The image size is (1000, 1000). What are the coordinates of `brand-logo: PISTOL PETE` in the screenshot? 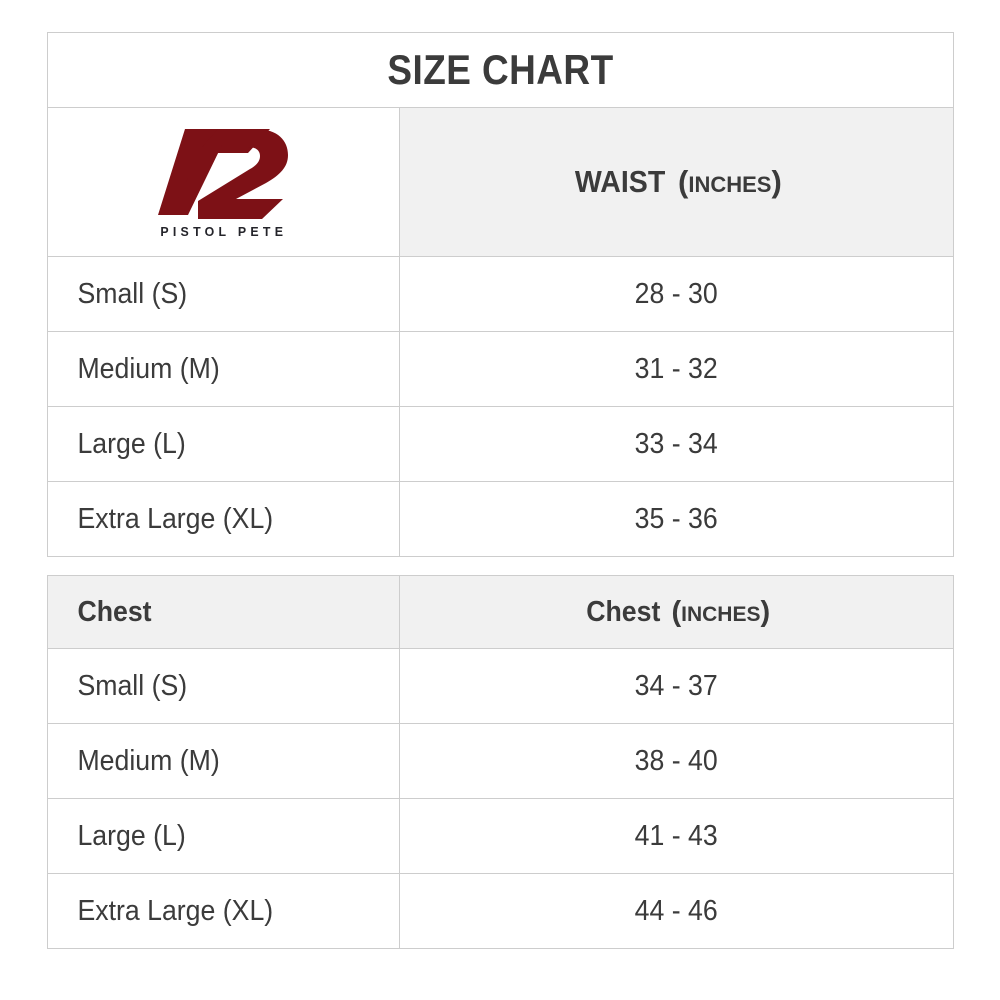 It's located at (224, 180).